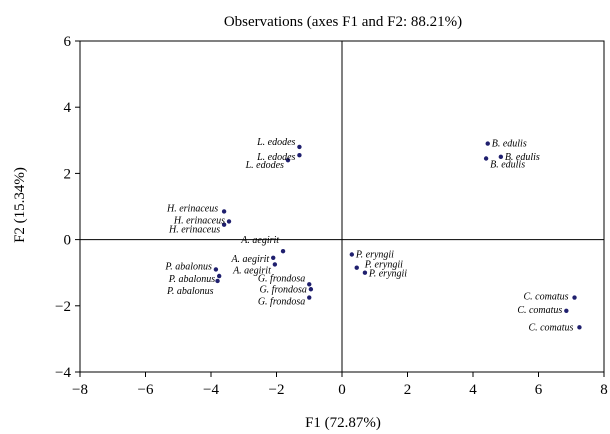 The width and height of the screenshot is (610, 434). I want to click on x-tick-label: −8, so click(80, 390).